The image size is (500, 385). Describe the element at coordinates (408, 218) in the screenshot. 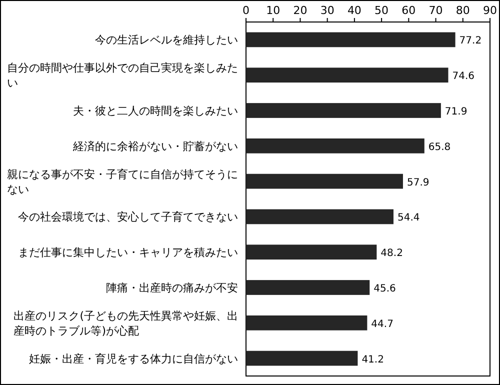

I see `data-label: 54.4` at that location.